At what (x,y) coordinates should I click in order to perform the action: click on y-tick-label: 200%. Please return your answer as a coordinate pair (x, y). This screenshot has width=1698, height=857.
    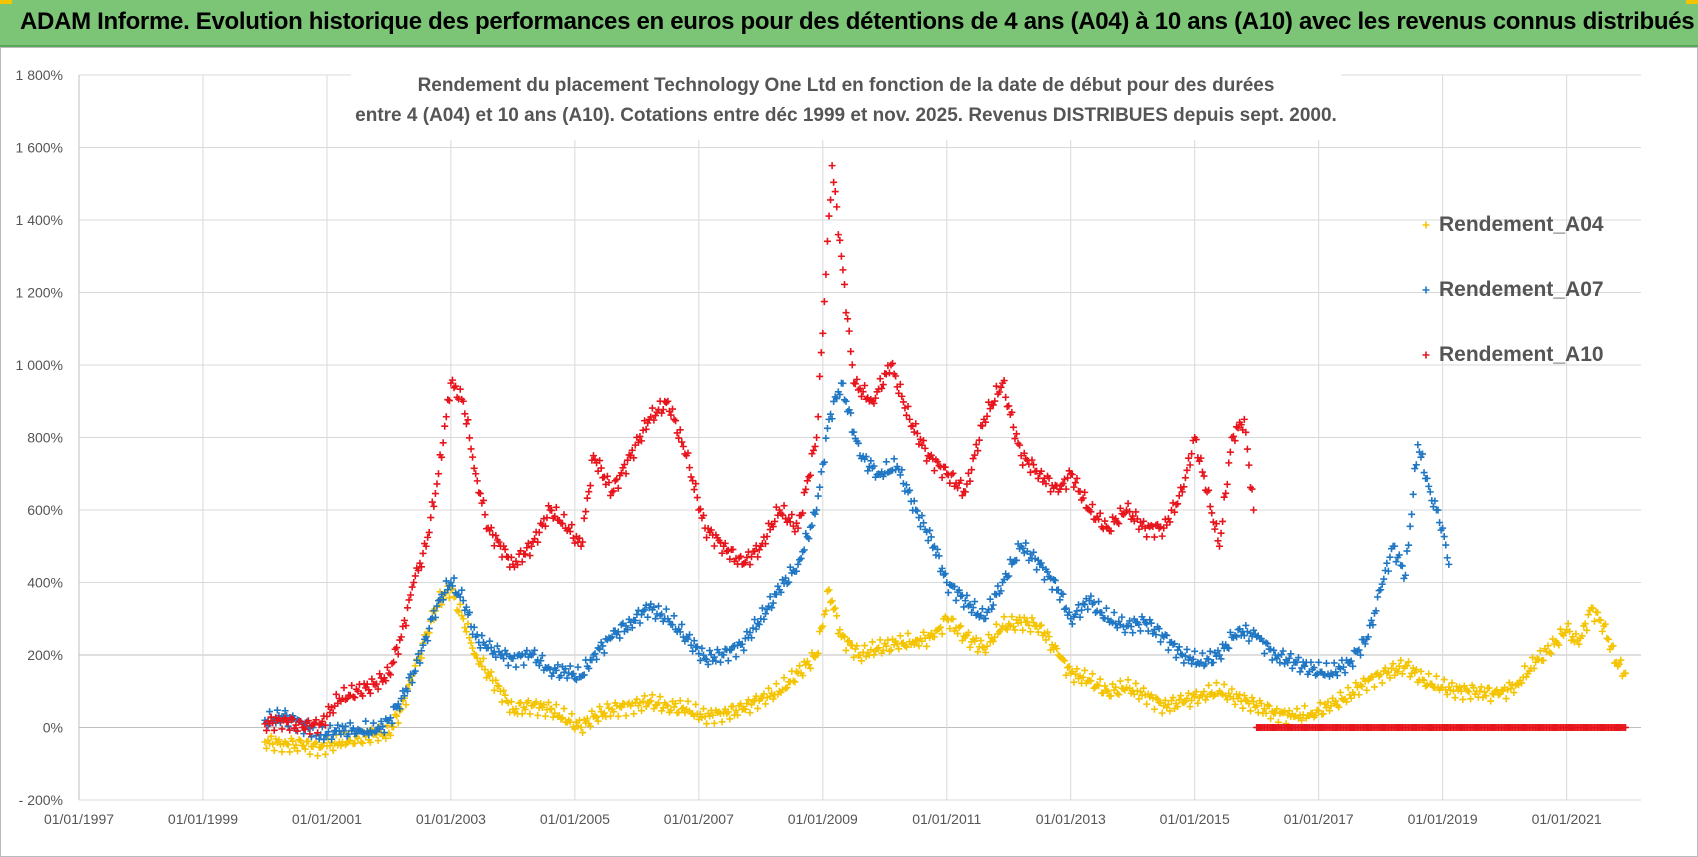
    Looking at the image, I should click on (45, 655).